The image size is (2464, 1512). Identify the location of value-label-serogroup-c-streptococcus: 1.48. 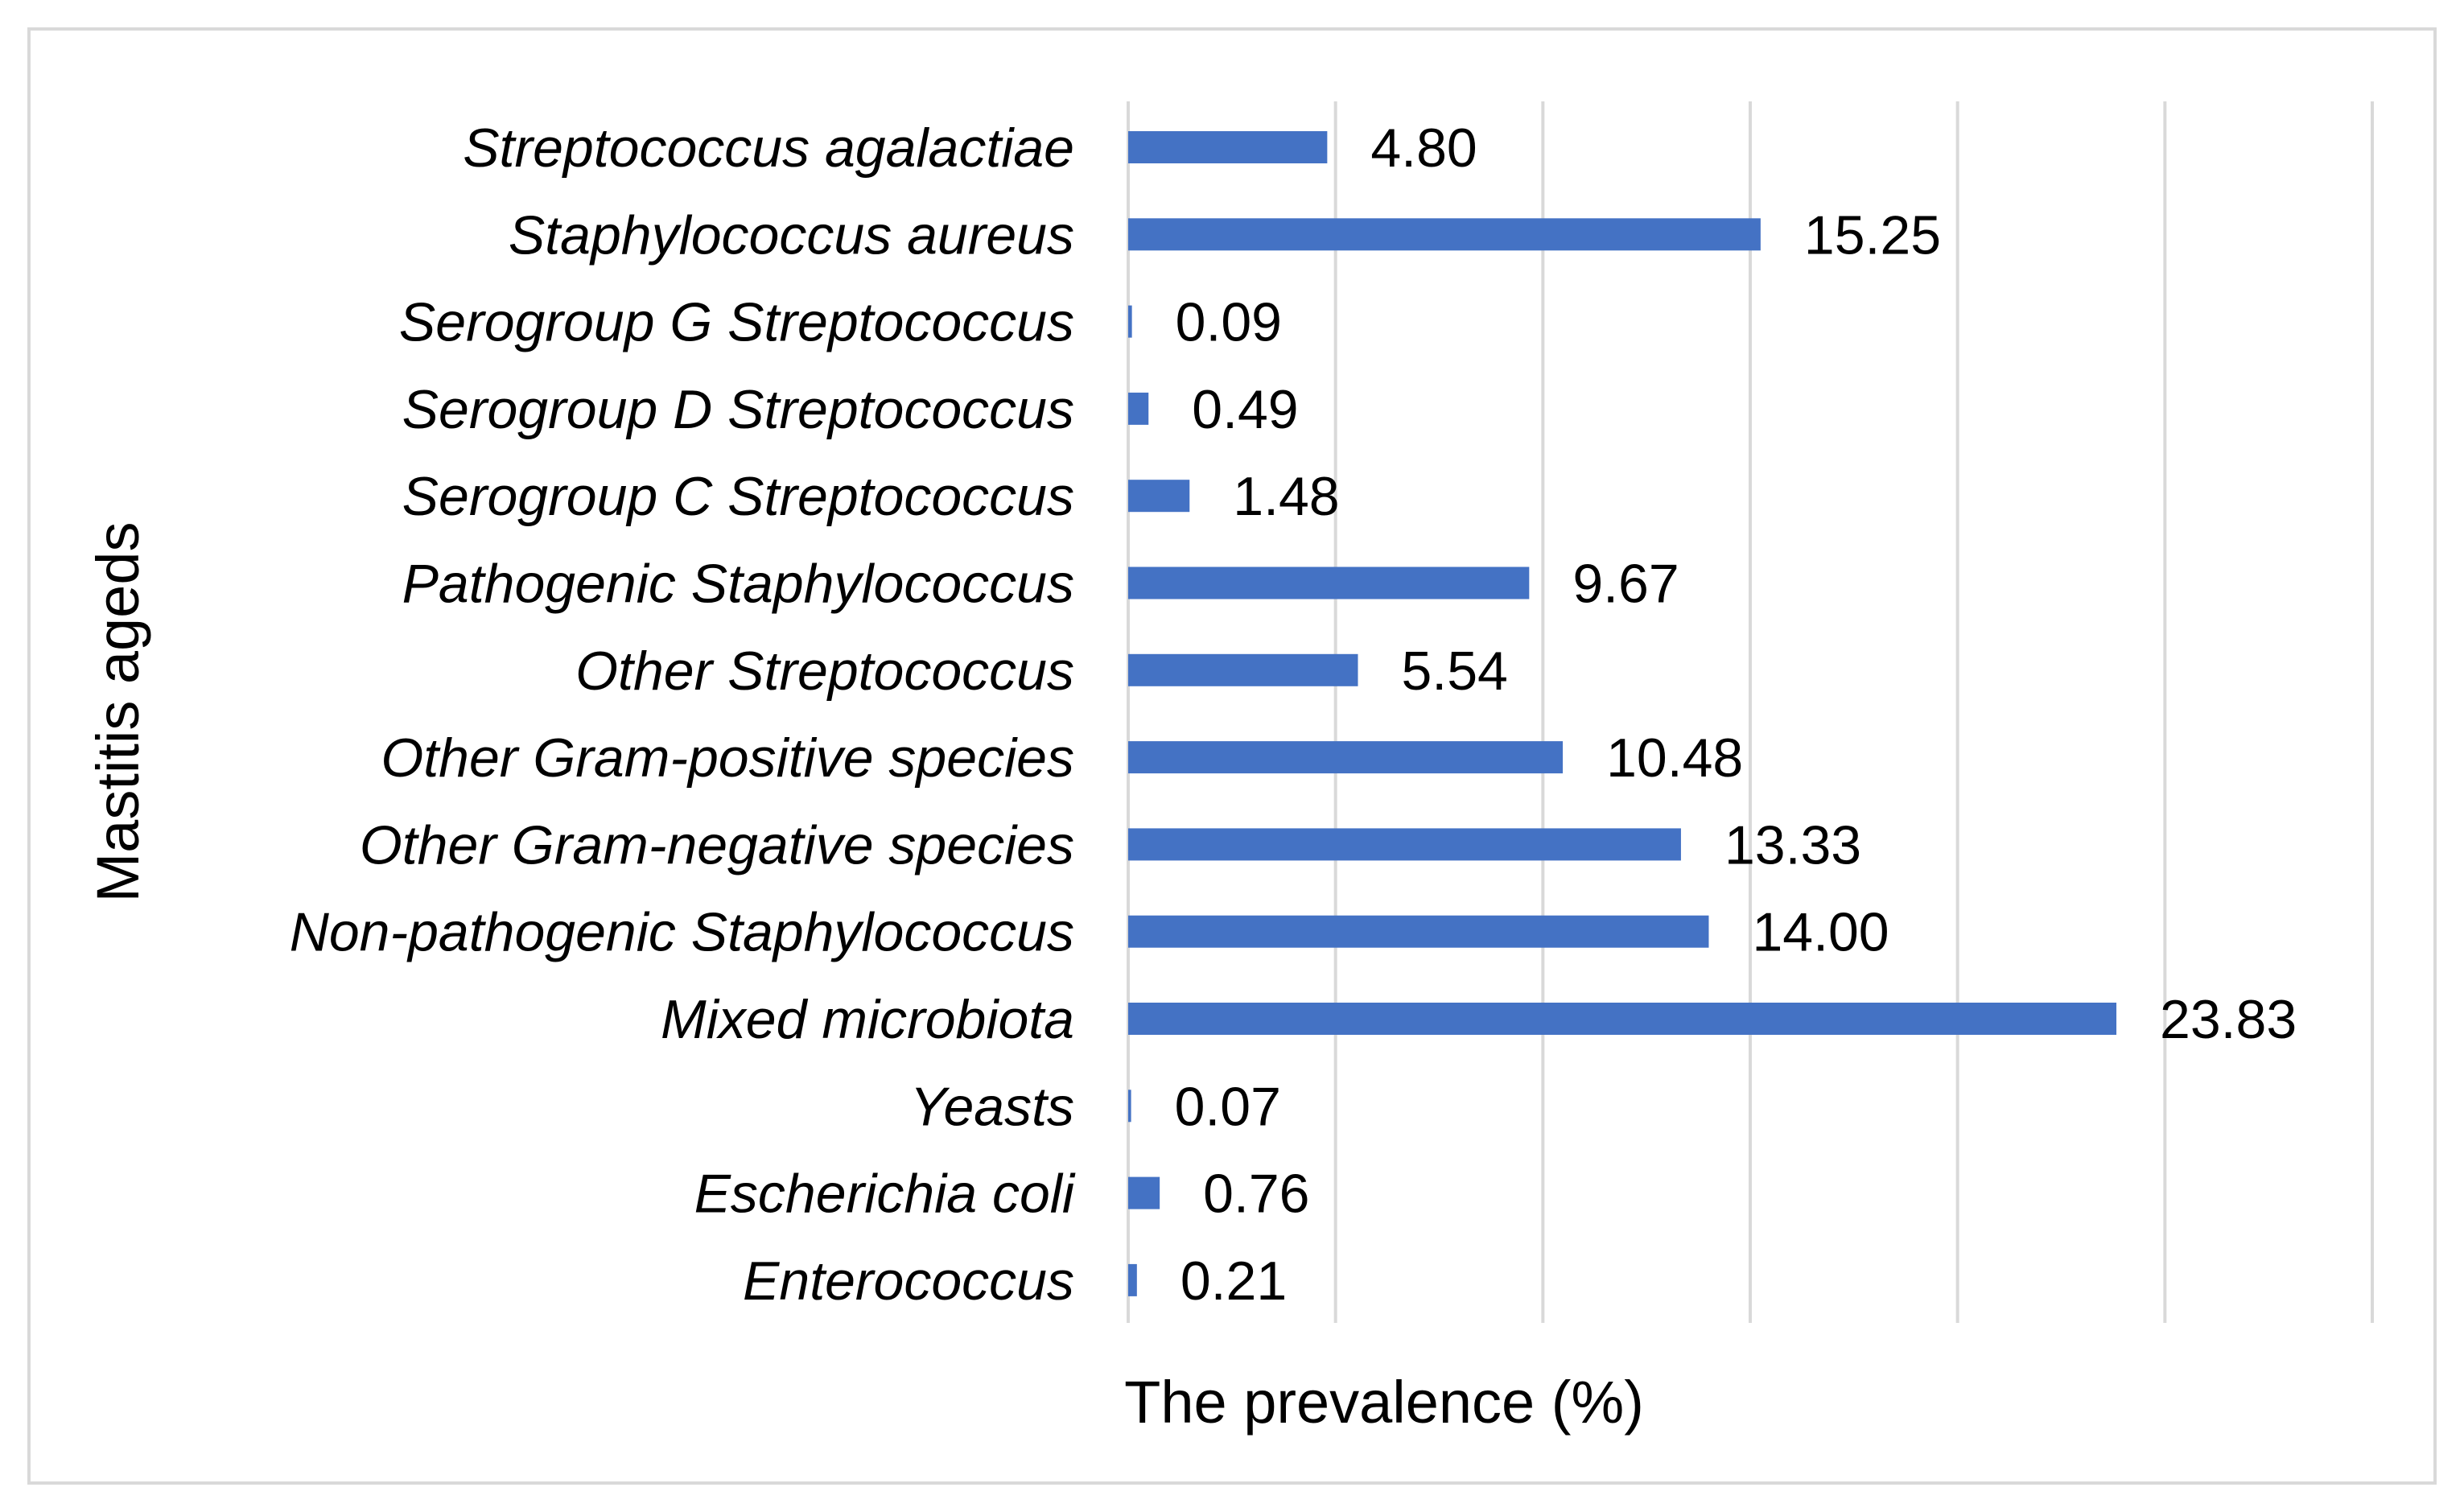
(1286, 496).